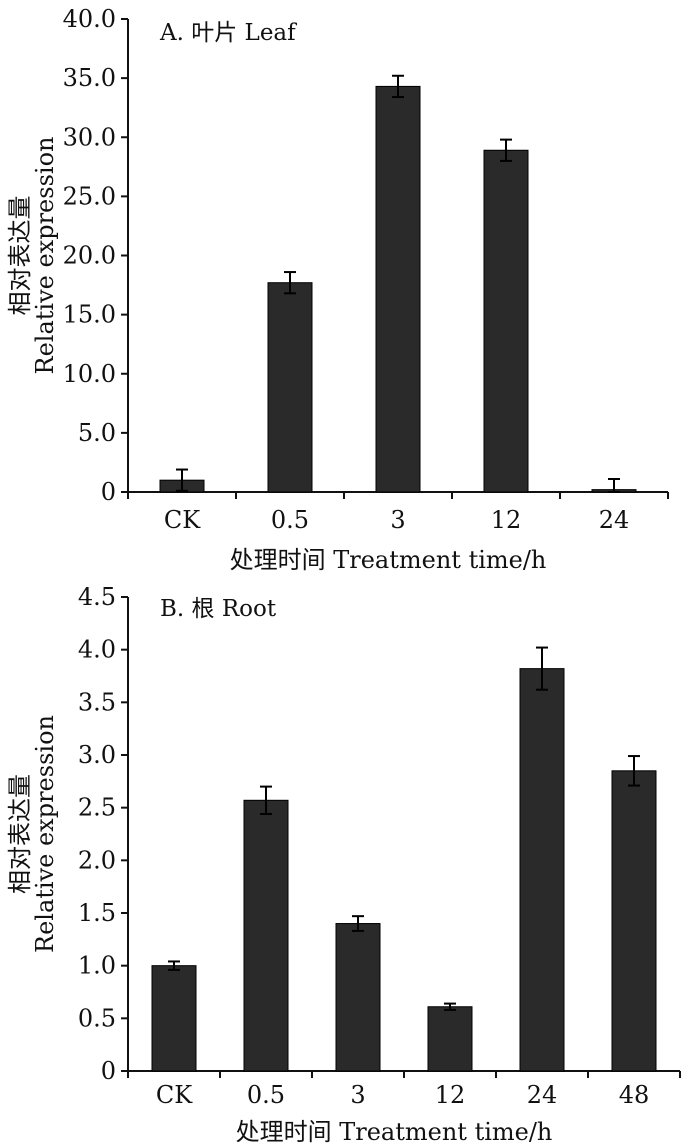 This screenshot has width=700, height=1145. What do you see at coordinates (97, 597) in the screenshot?
I see `y-tick-label: 4.5` at bounding box center [97, 597].